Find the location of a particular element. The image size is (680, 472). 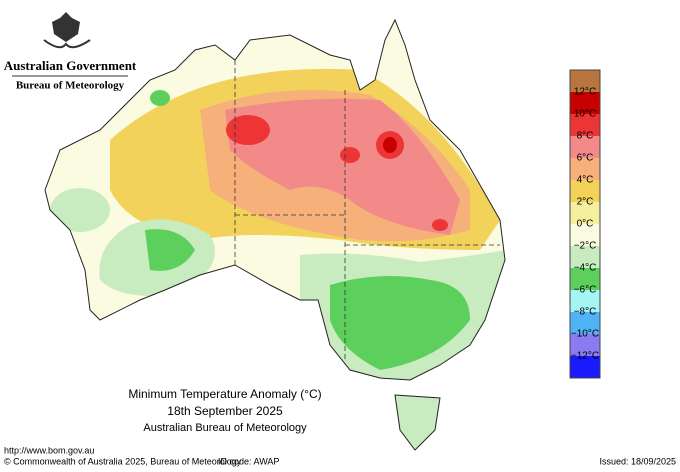

legend-label: 2°C is located at coordinates (585, 202).